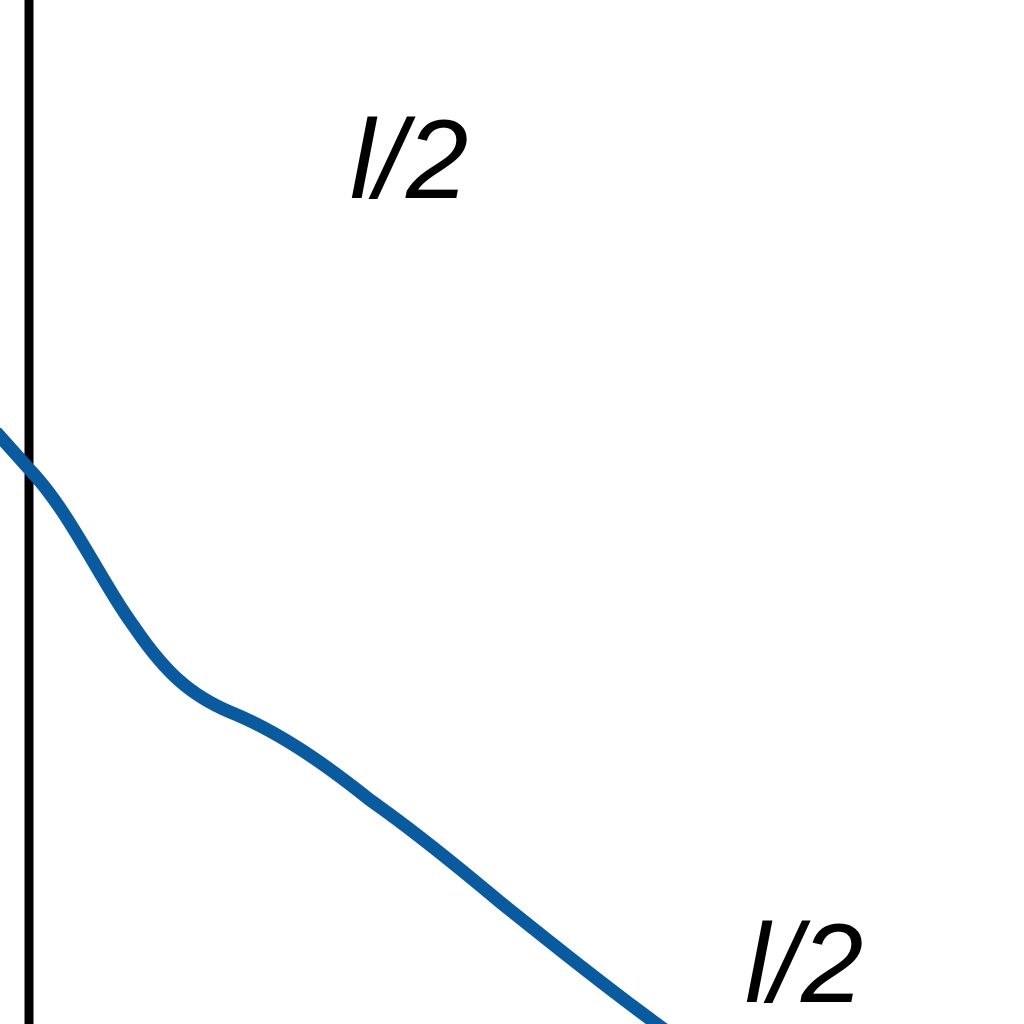  Describe the element at coordinates (804, 962) in the screenshot. I see `label-bottom: l/2` at that location.